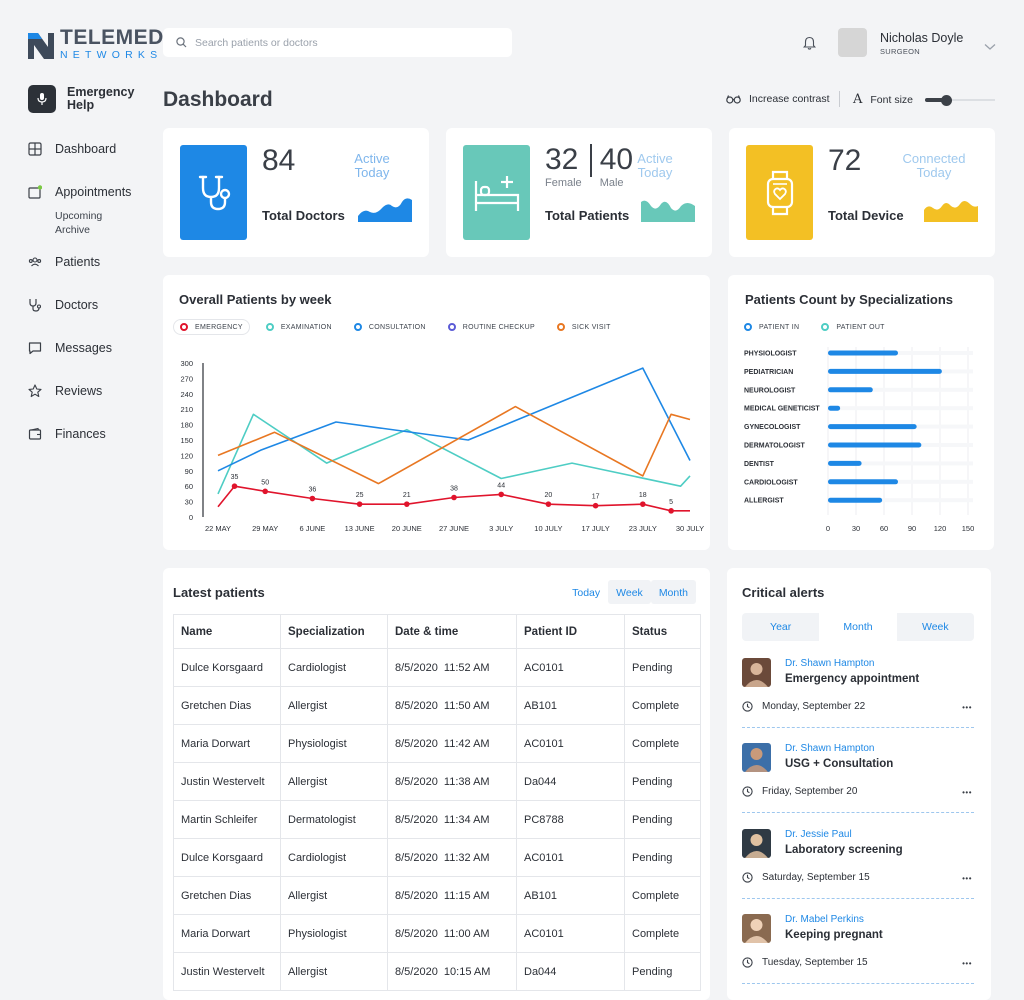 This screenshot has width=1024, height=1000. What do you see at coordinates (662, 631) in the screenshot?
I see `column-header: Status` at bounding box center [662, 631].